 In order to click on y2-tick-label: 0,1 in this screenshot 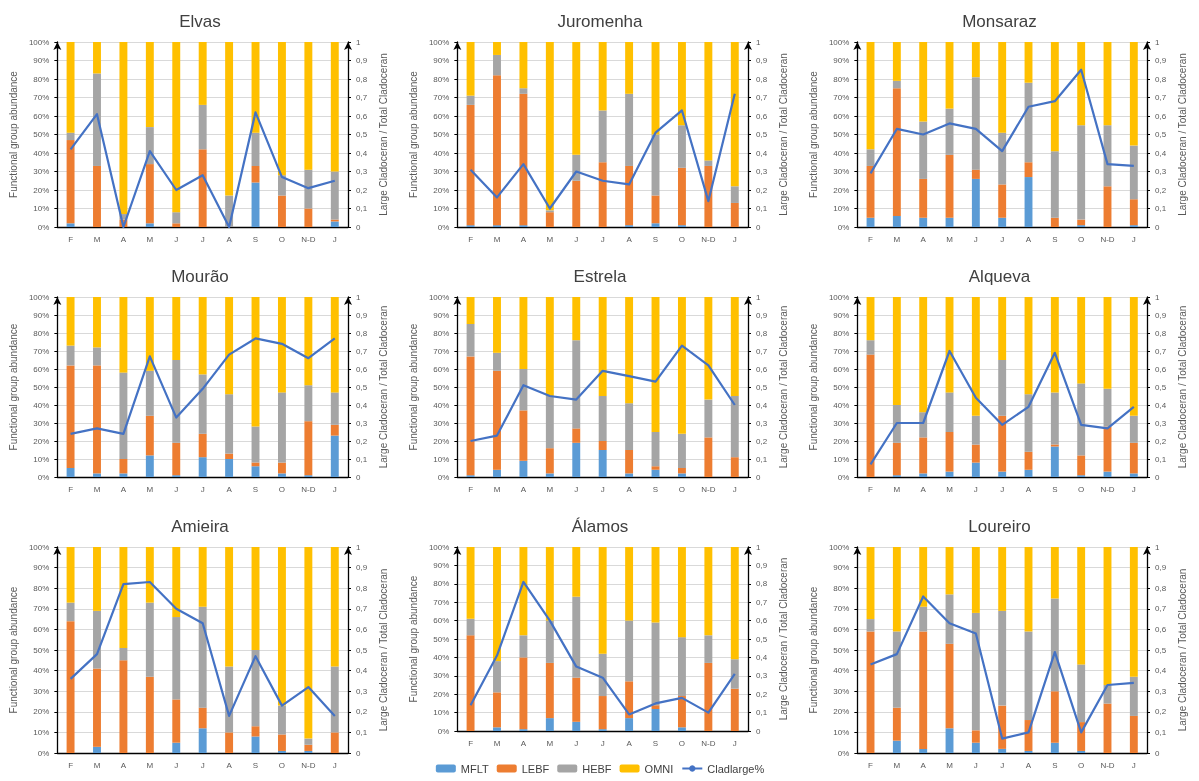, I will do `click(362, 732)`.